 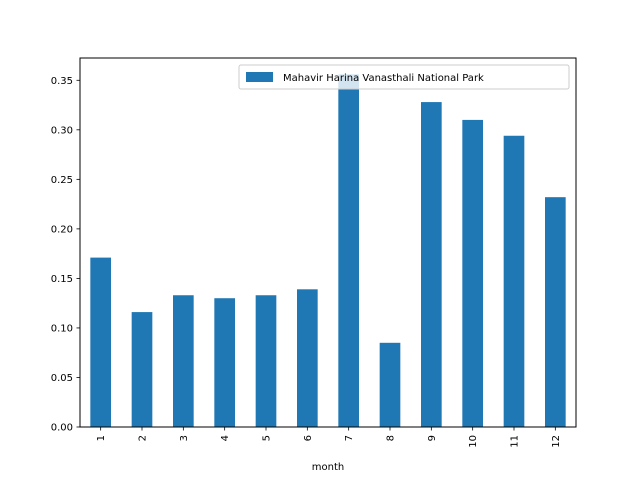 I want to click on x-tick-label: 11, so click(x=515, y=441).